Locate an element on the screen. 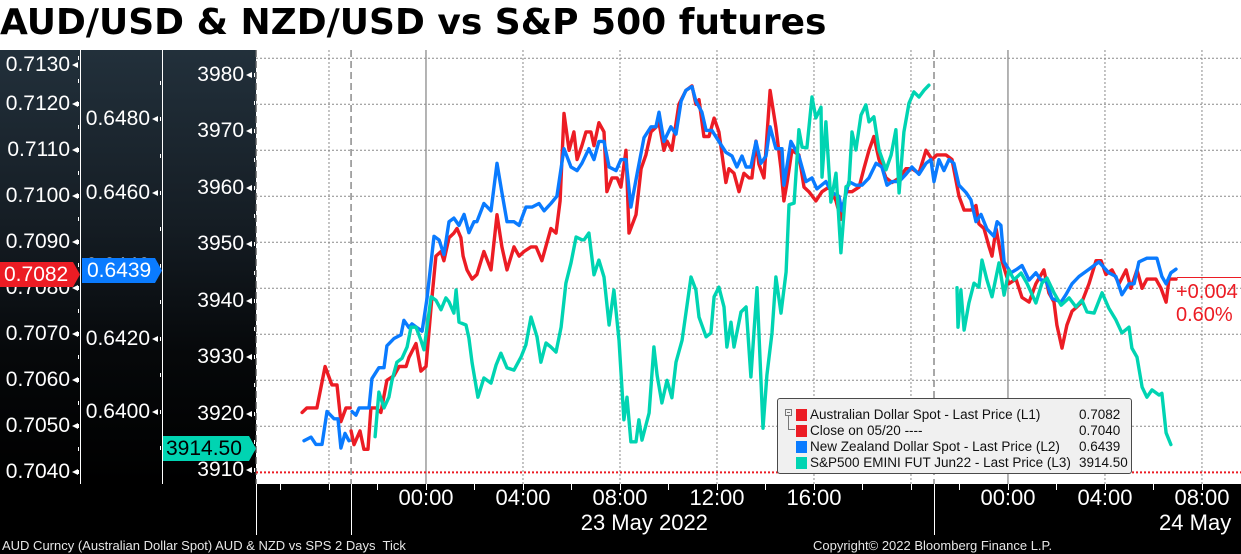 The image size is (1241, 554). legend-row-close: Close on 05/20 ---- 0.7040 is located at coordinates (954, 431).